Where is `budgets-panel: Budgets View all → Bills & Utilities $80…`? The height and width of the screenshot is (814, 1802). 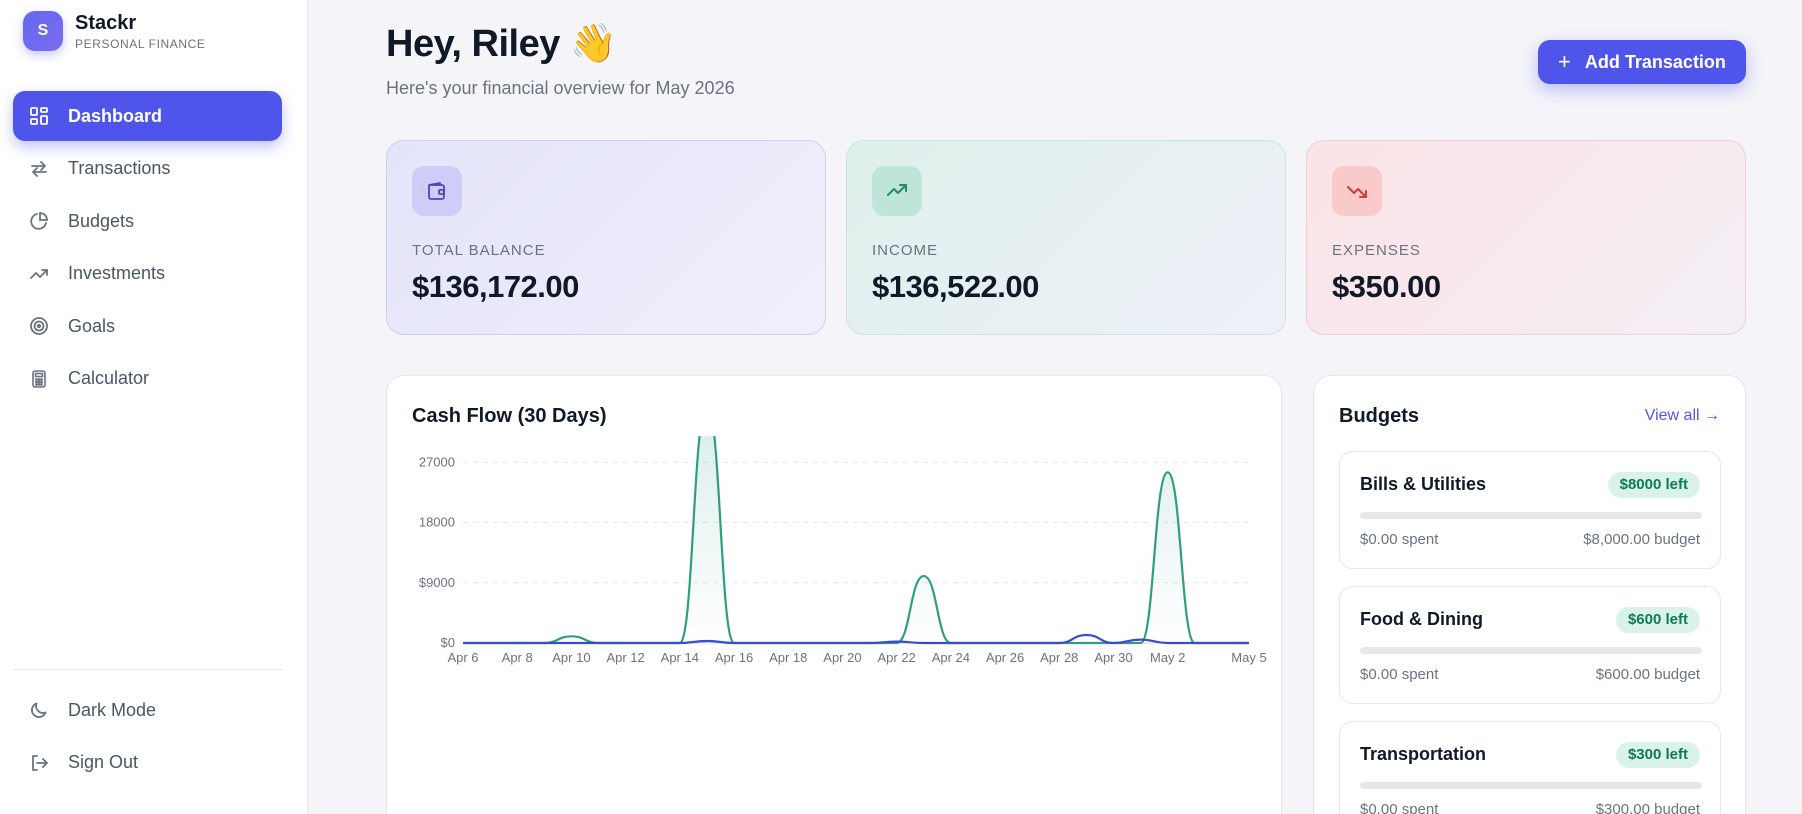
budgets-panel: Budgets View all → Bills & Utilities $80… is located at coordinates (1529, 594).